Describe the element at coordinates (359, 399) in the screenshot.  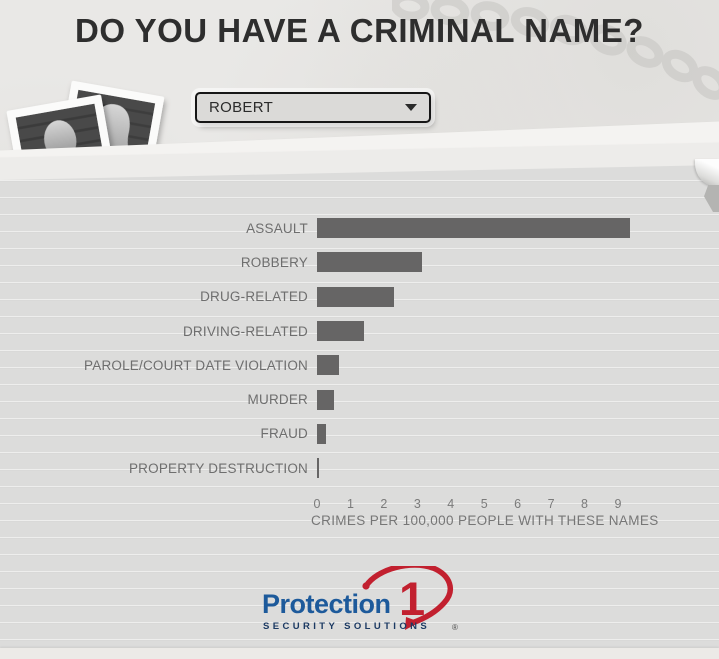
I see `bar-row: MURDER` at that location.